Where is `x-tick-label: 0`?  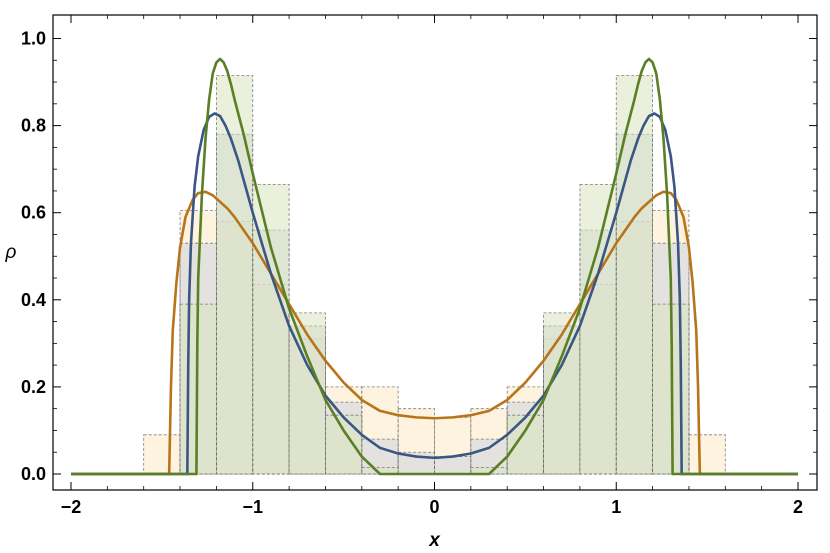
x-tick-label: 0 is located at coordinates (434, 507).